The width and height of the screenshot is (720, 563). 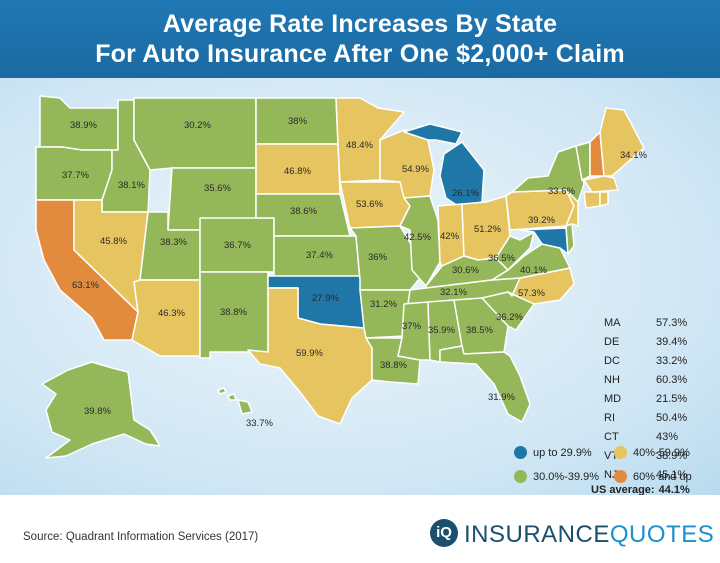 What do you see at coordinates (298, 121) in the screenshot?
I see `label-ND: 38%` at bounding box center [298, 121].